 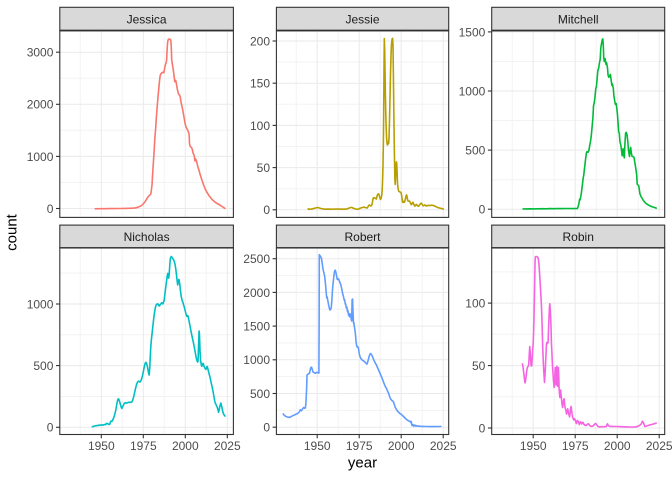 I want to click on svg-text: 150, so click(x=260, y=84).